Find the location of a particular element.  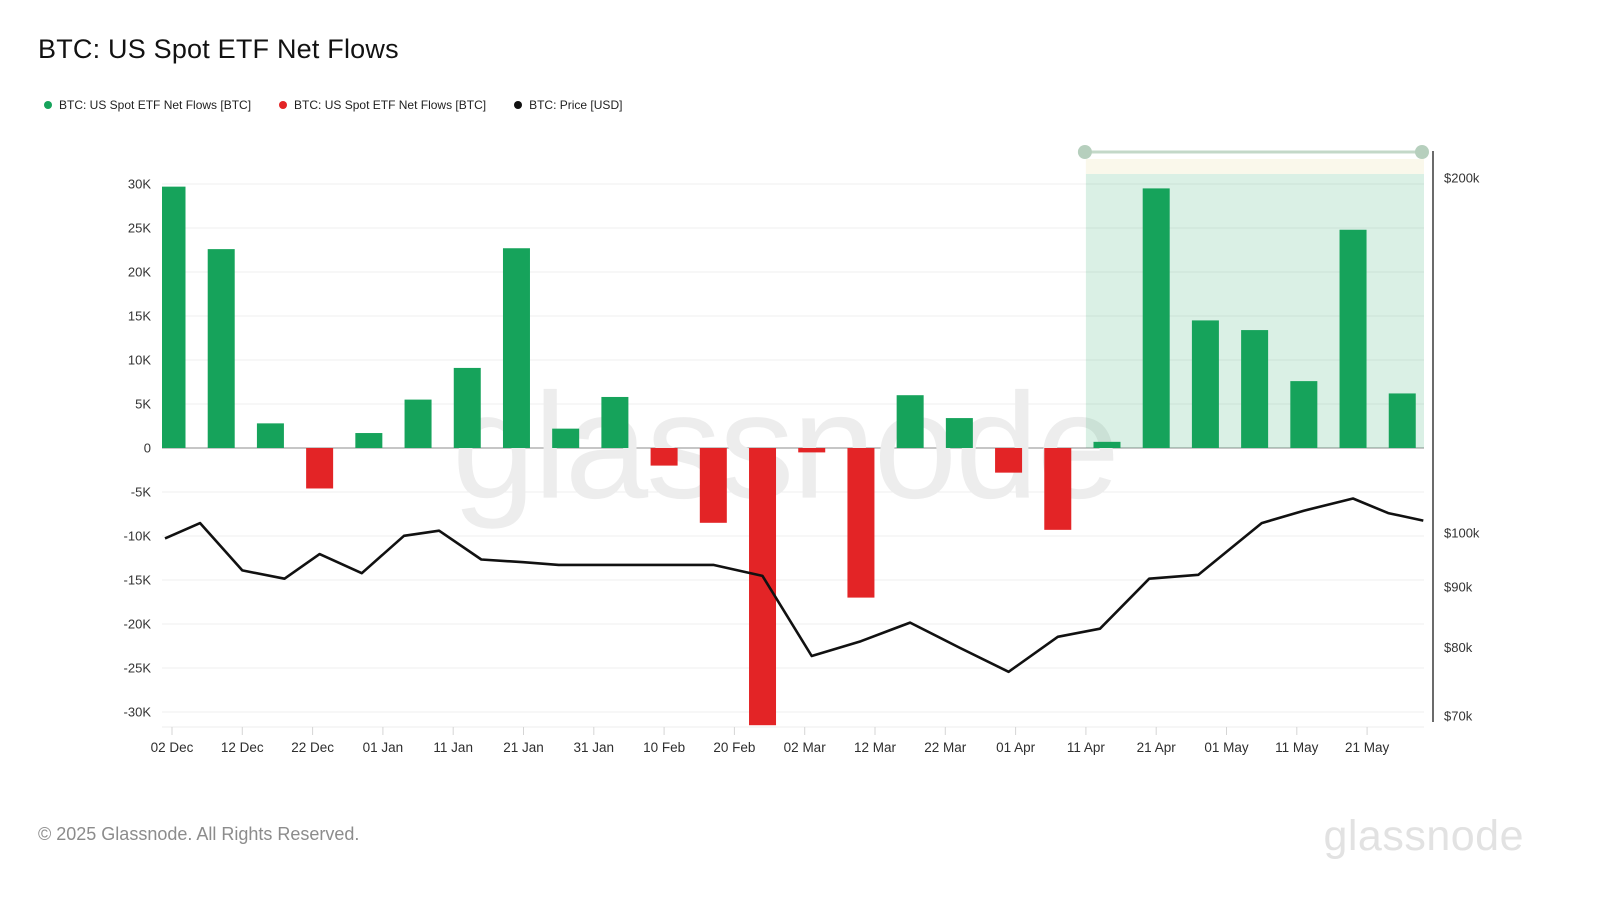

x-axis-label: 21 Jan is located at coordinates (523, 747).